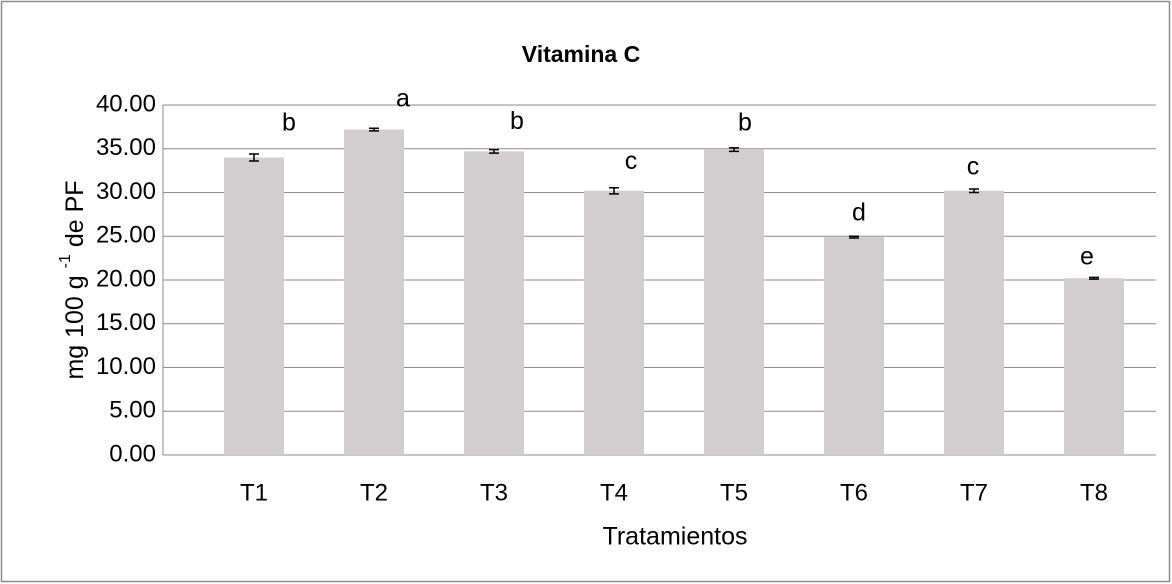  What do you see at coordinates (126, 103) in the screenshot?
I see `y-tick-label: 40.00` at bounding box center [126, 103].